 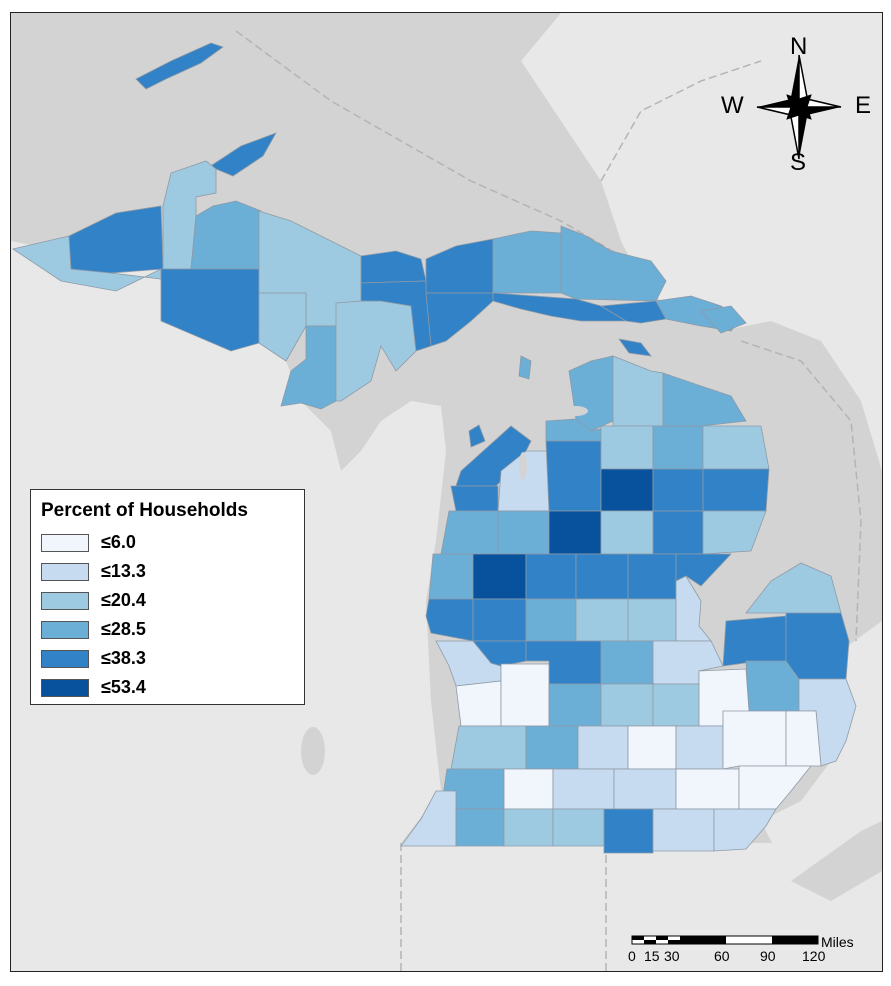 What do you see at coordinates (166, 688) in the screenshot?
I see `legend-item: ≤53.4` at bounding box center [166, 688].